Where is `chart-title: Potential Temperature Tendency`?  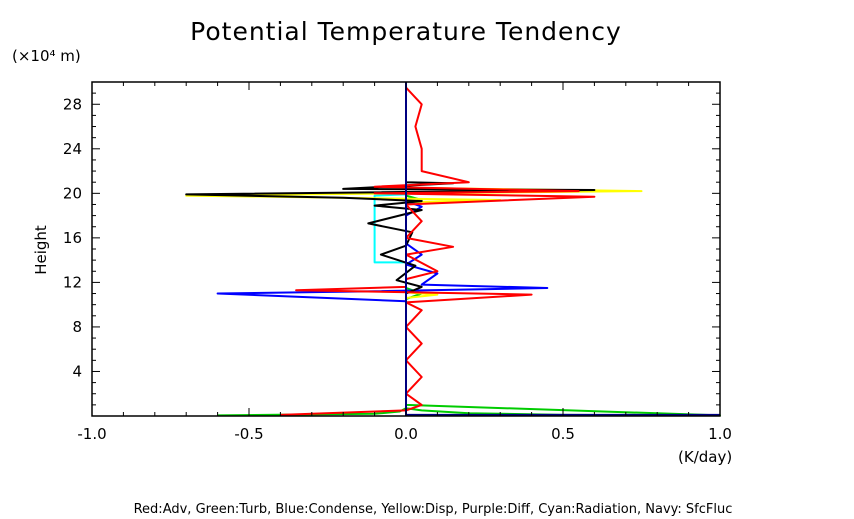 chart-title: Potential Temperature Tendency is located at coordinates (406, 31).